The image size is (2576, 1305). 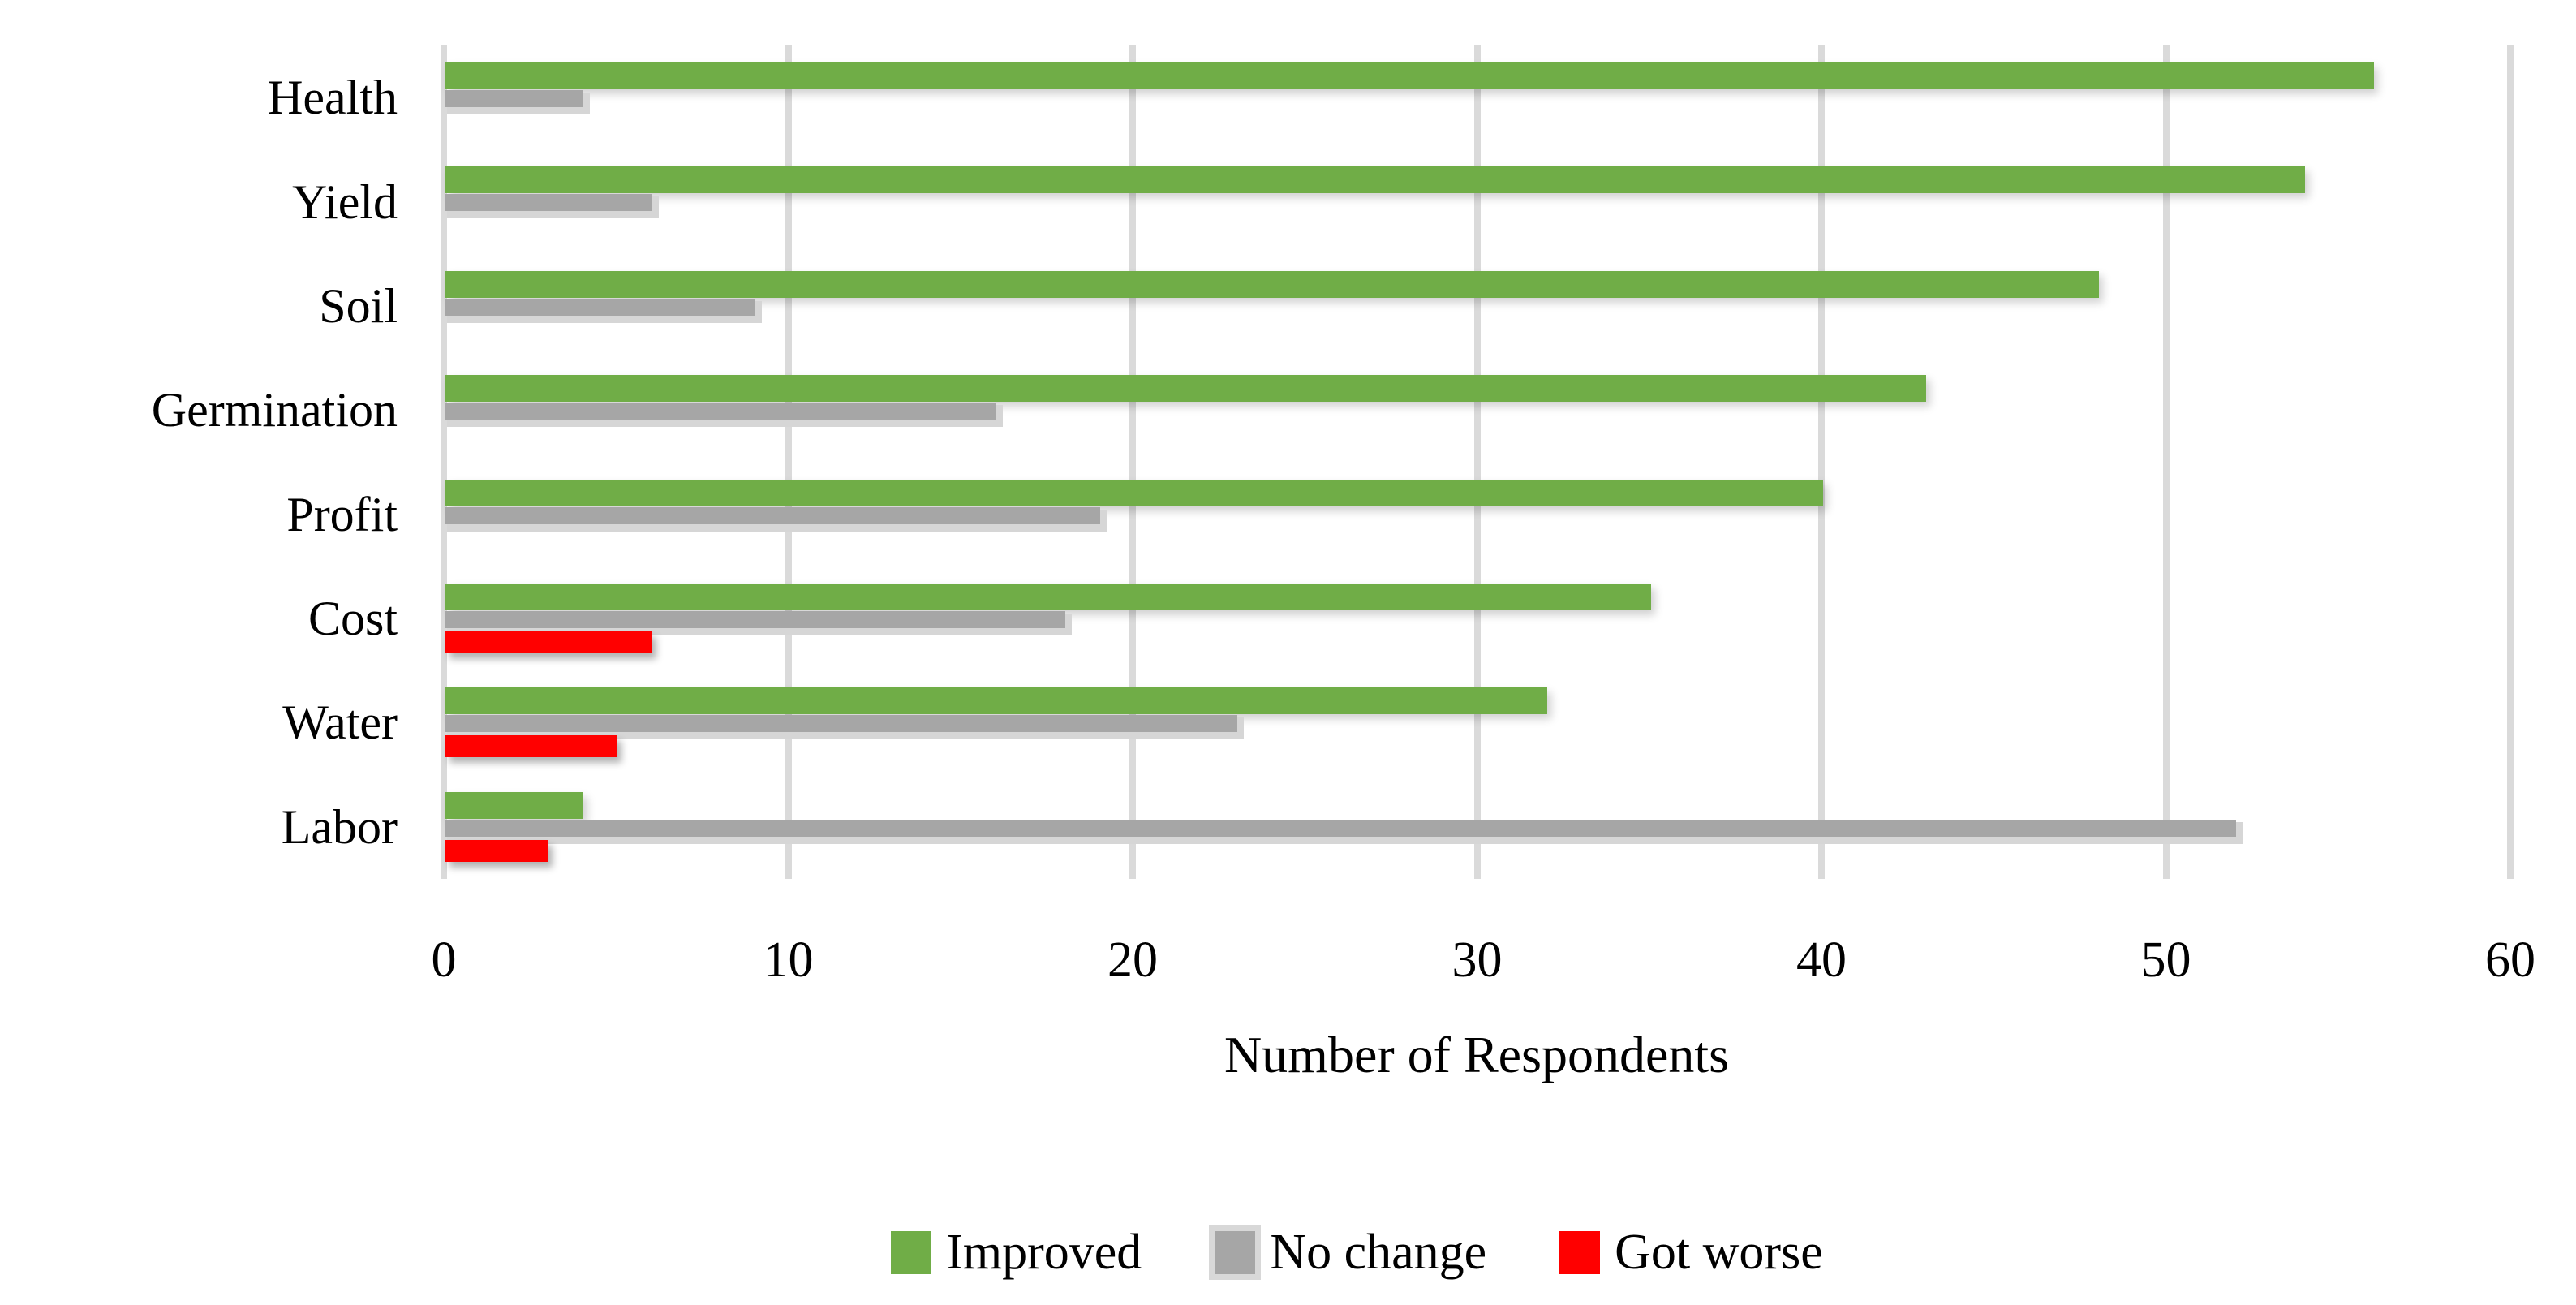 I want to click on bar-no-change-yield, so click(x=548, y=203).